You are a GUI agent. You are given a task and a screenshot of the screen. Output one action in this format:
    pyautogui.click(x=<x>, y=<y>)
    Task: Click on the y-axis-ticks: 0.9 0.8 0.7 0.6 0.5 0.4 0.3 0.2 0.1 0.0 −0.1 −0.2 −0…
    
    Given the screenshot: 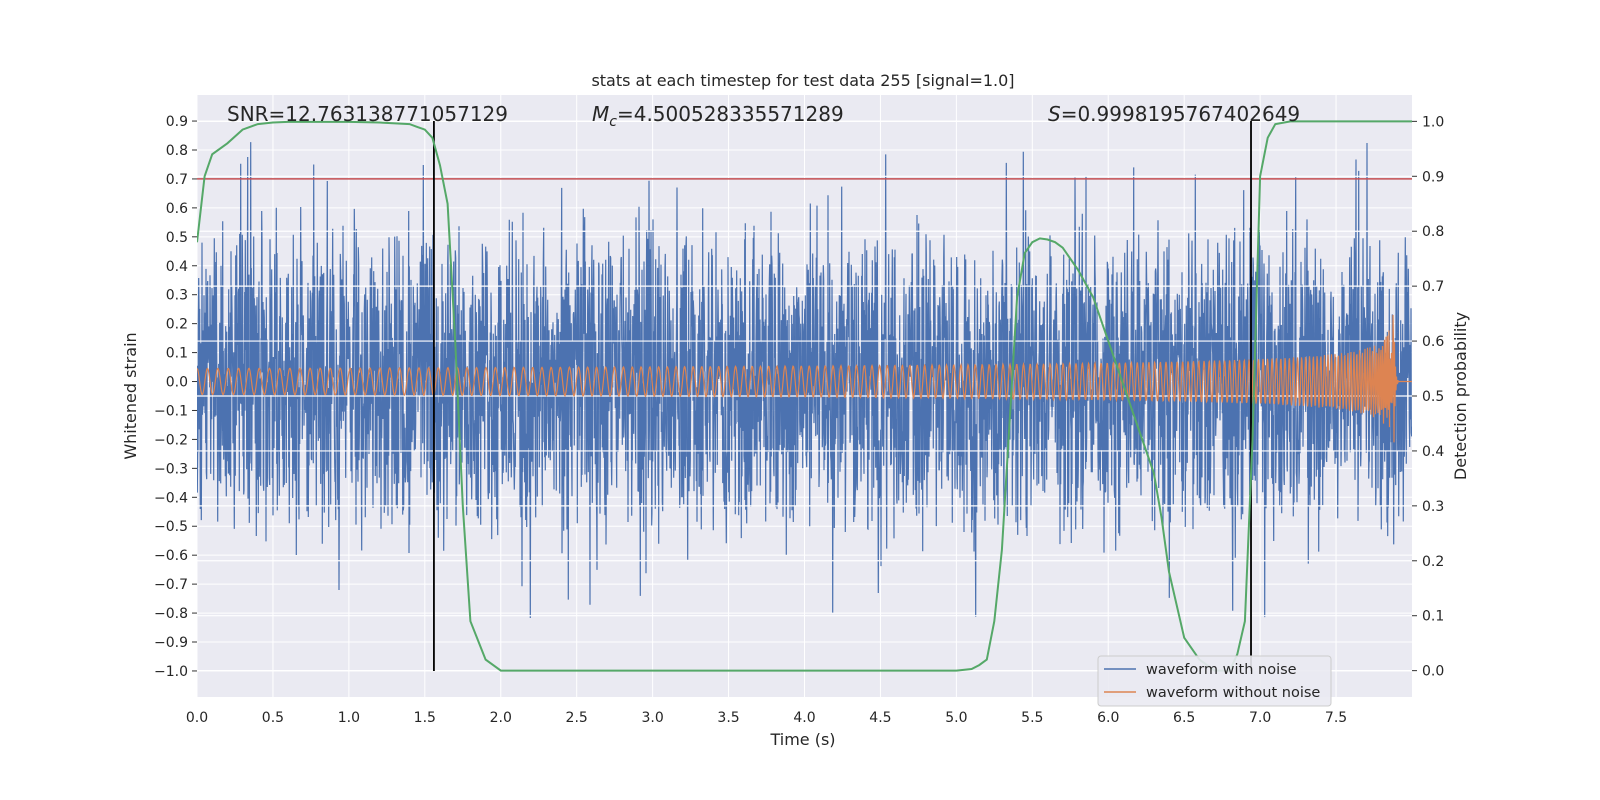 What is the action you would take?
    pyautogui.click(x=175, y=397)
    